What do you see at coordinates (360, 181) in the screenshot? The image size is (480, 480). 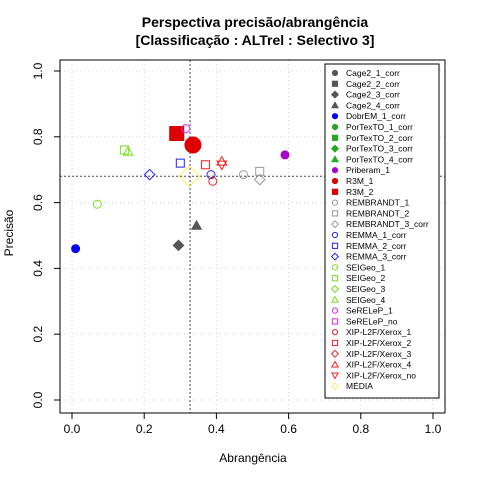 I see `legend-label: R3M_1` at bounding box center [360, 181].